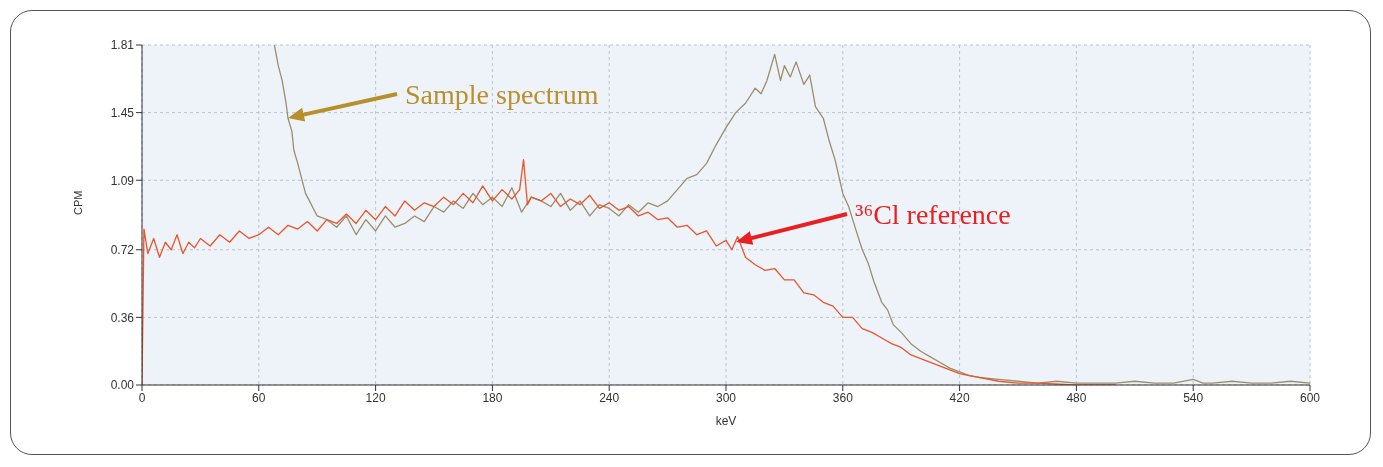  What do you see at coordinates (122, 317) in the screenshot?
I see `y-tick-label: 0.36` at bounding box center [122, 317].